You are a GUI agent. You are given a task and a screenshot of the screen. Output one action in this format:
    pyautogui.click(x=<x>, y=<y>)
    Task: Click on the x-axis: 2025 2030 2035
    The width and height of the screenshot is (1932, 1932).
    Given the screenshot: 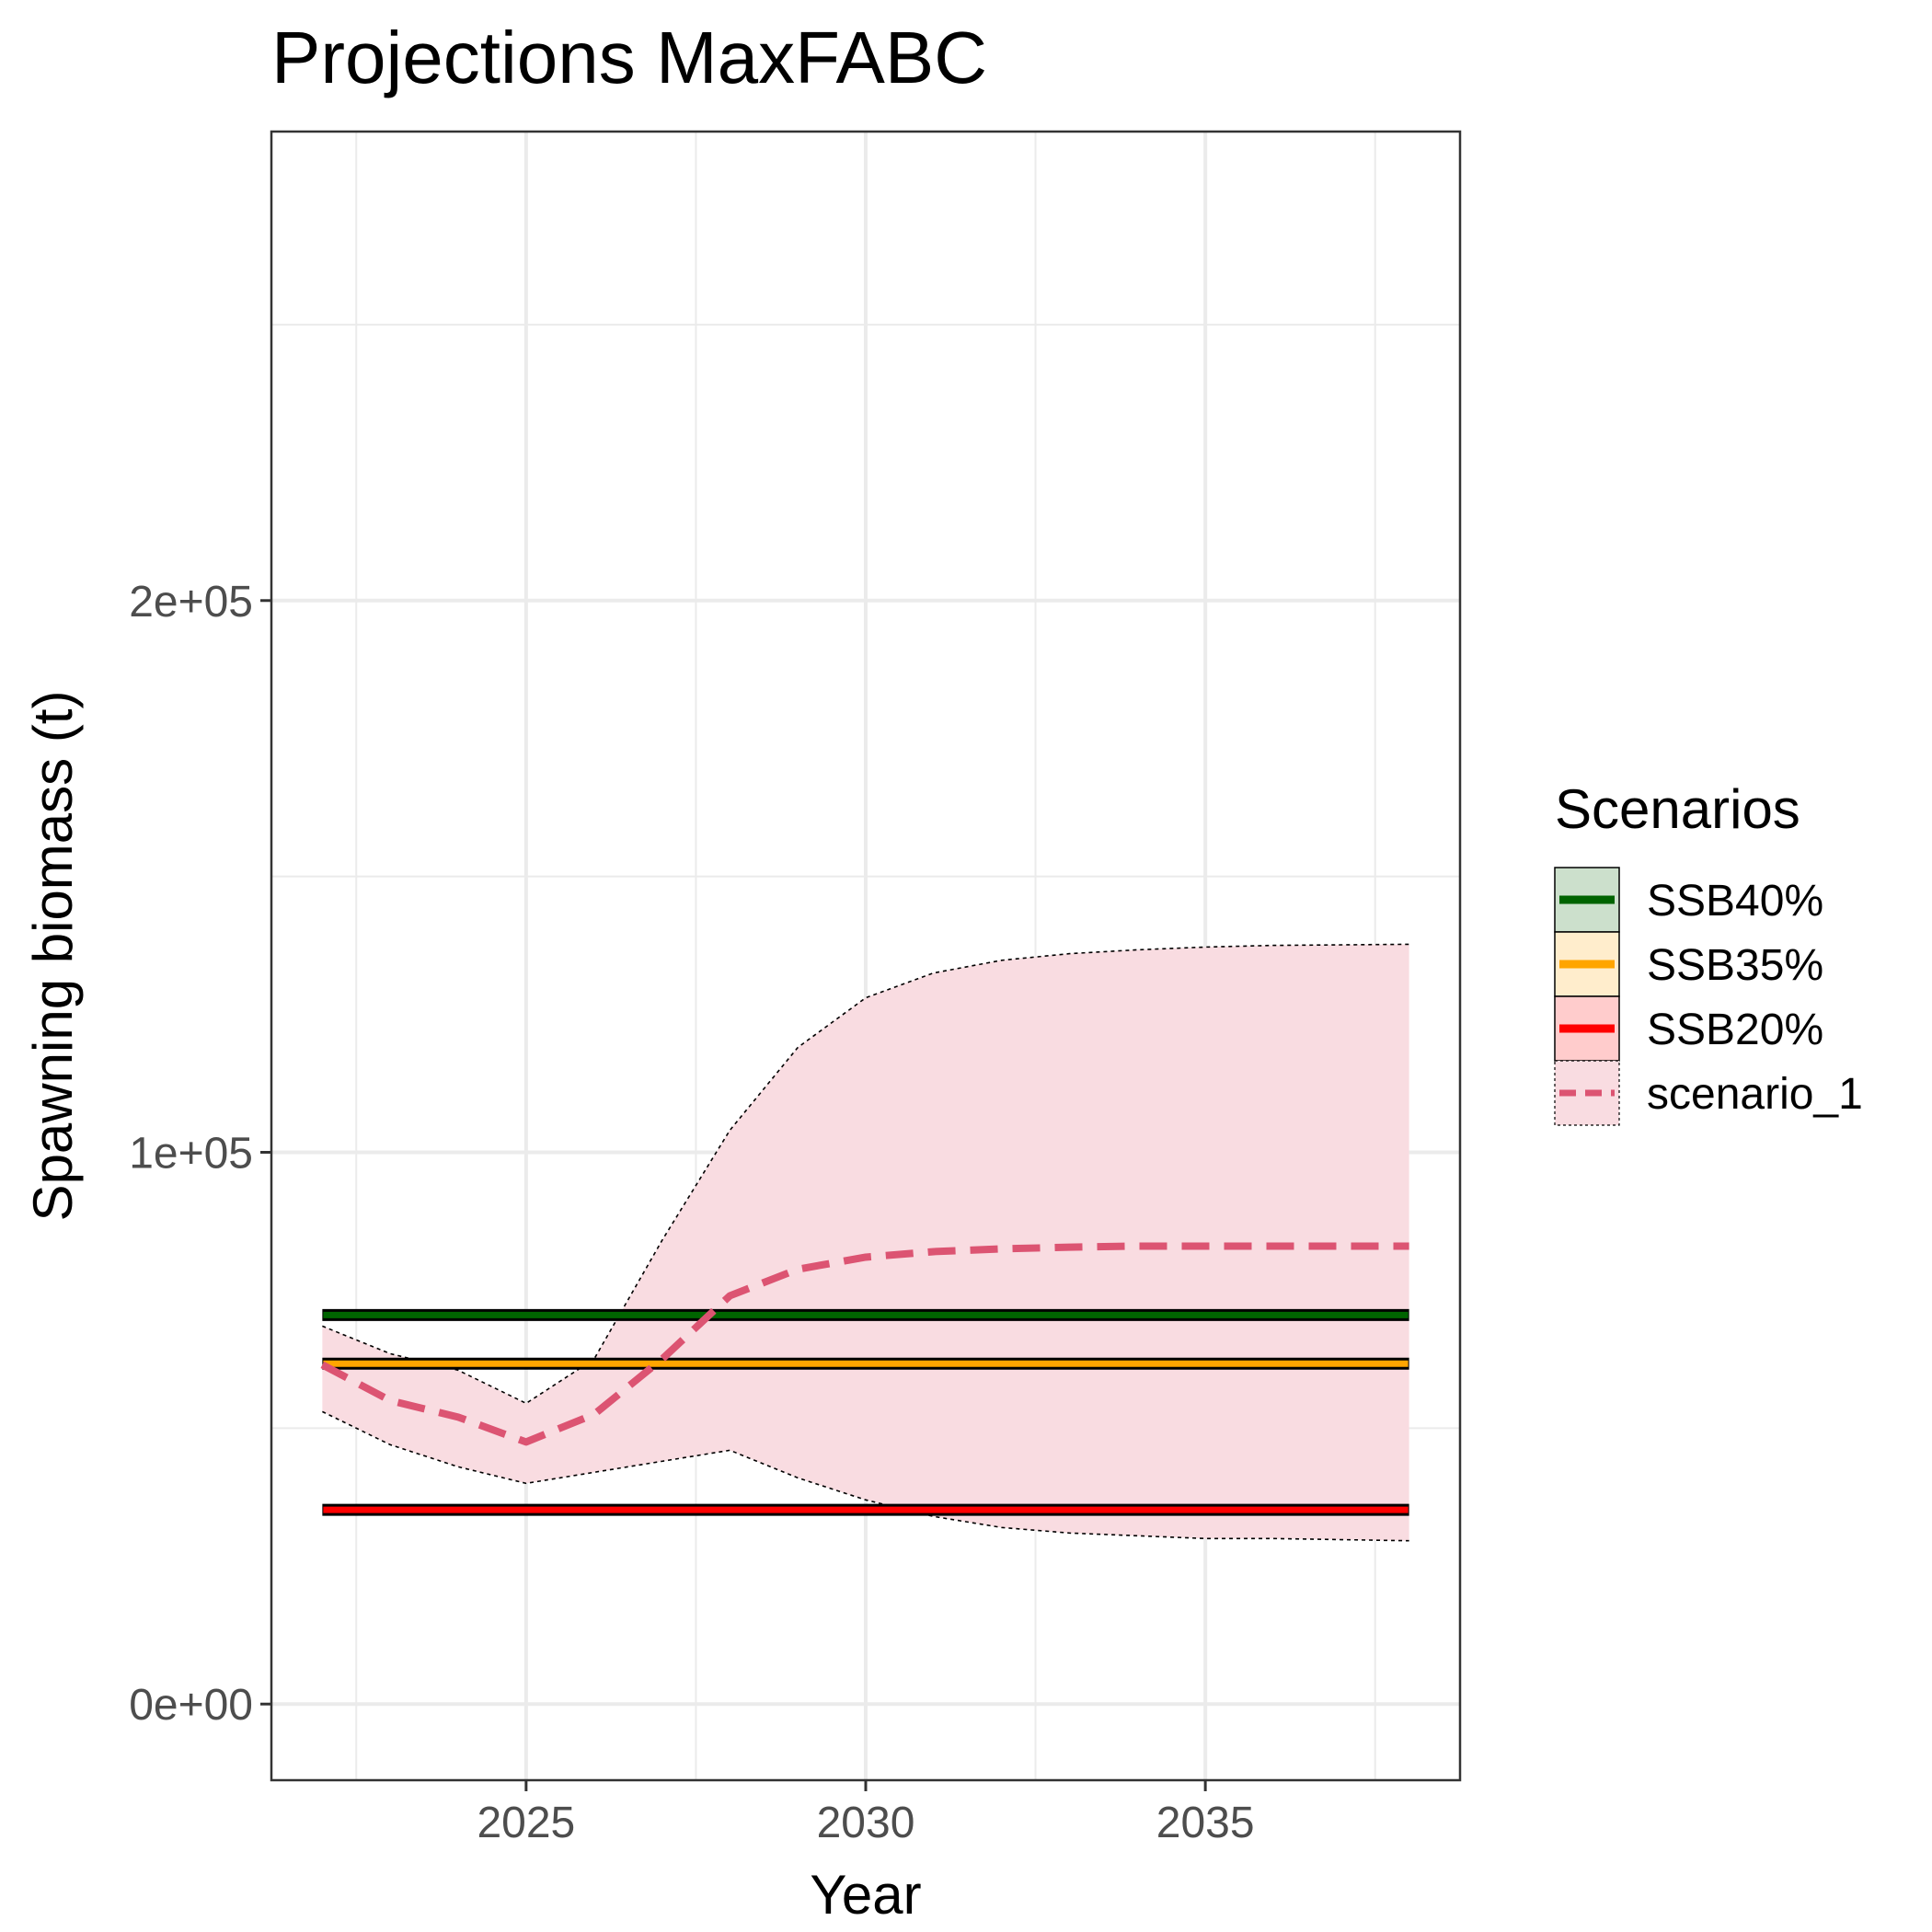 What is the action you would take?
    pyautogui.click(x=866, y=1813)
    